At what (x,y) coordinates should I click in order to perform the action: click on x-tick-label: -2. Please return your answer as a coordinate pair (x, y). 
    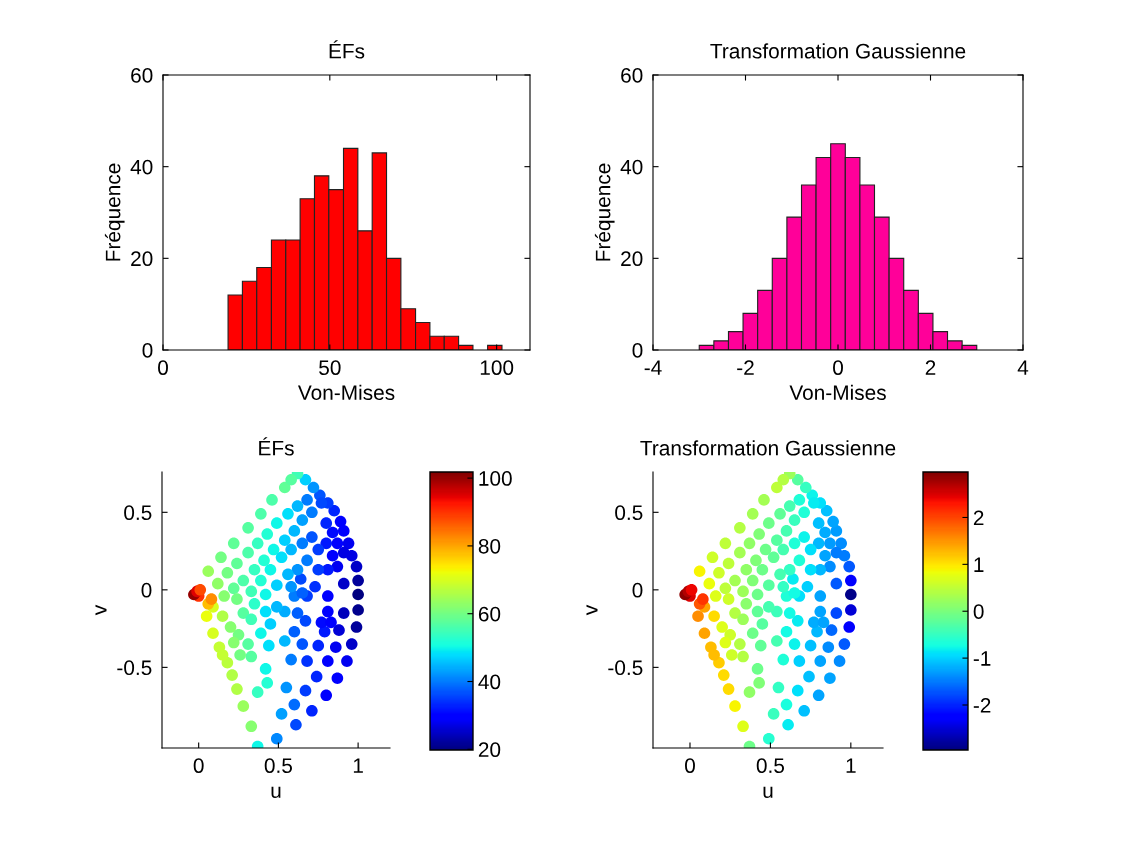
    Looking at the image, I should click on (745, 367).